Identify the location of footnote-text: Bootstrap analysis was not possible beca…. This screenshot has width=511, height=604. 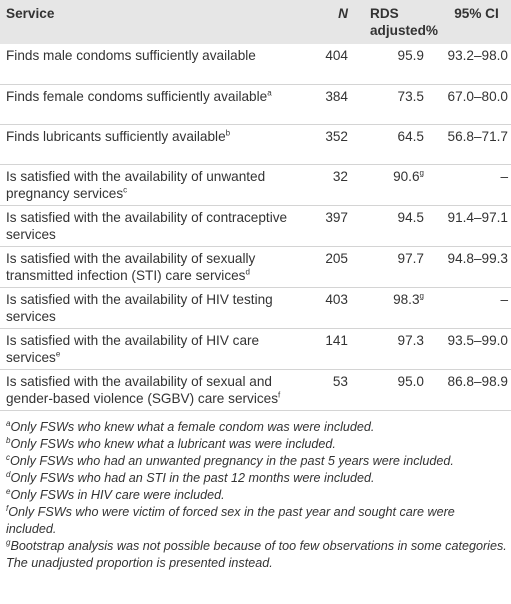
(256, 554).